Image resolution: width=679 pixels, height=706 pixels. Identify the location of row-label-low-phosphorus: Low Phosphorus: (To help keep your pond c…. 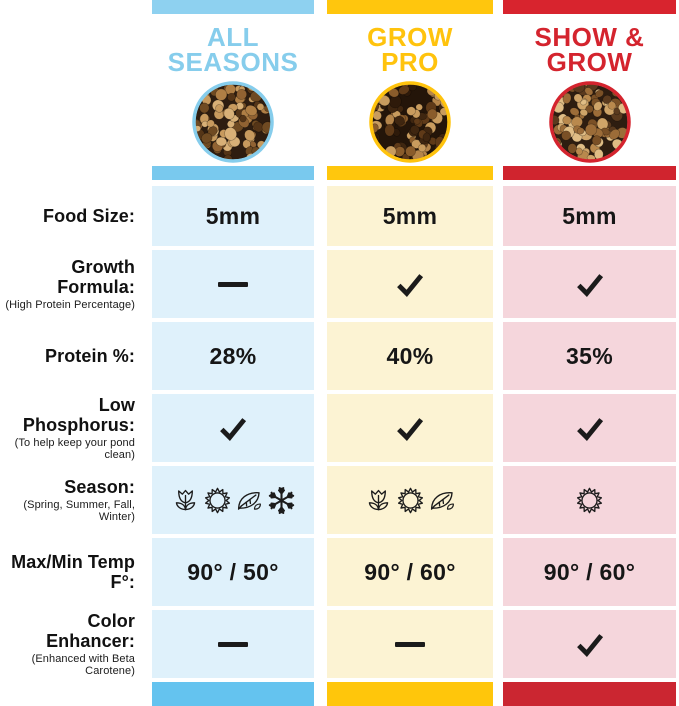
(74, 428).